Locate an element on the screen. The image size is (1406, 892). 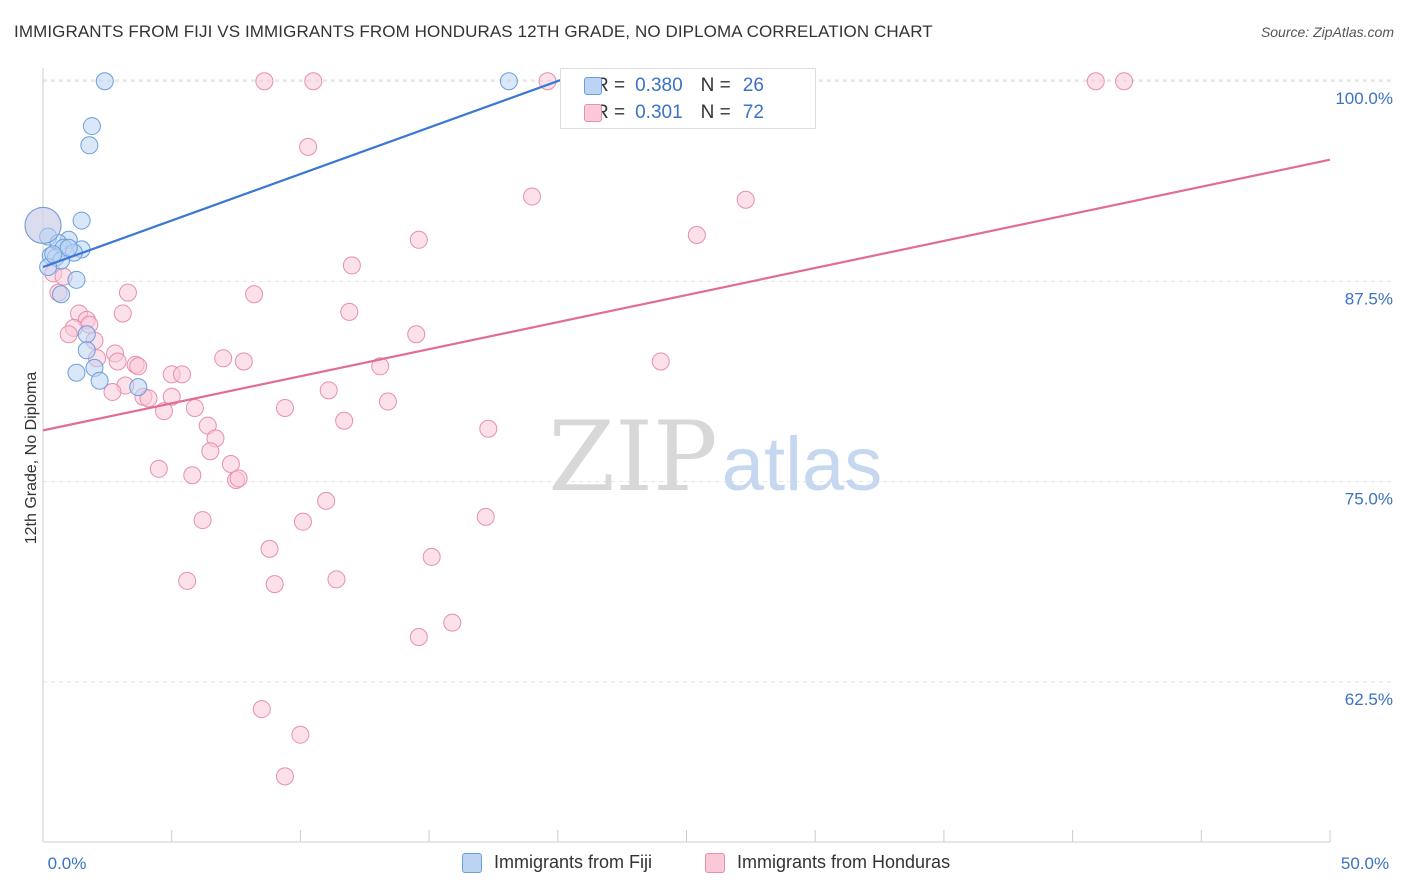
x-tick-label-min: 0.0% is located at coordinates (67, 863).